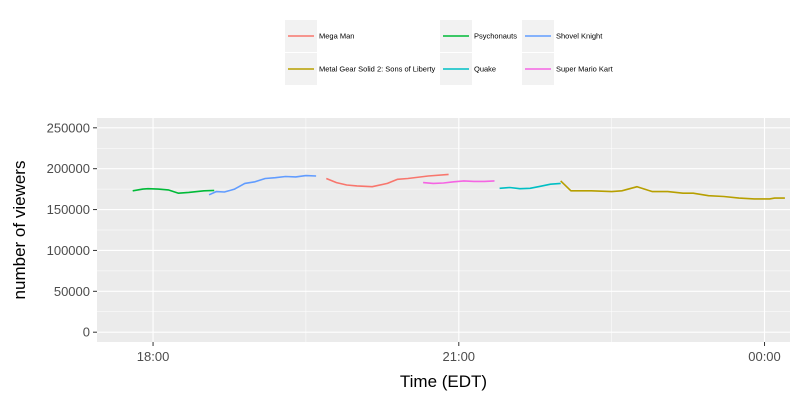 The image size is (800, 400). I want to click on x-axis: 18:00 21:00 00:00, so click(459, 353).